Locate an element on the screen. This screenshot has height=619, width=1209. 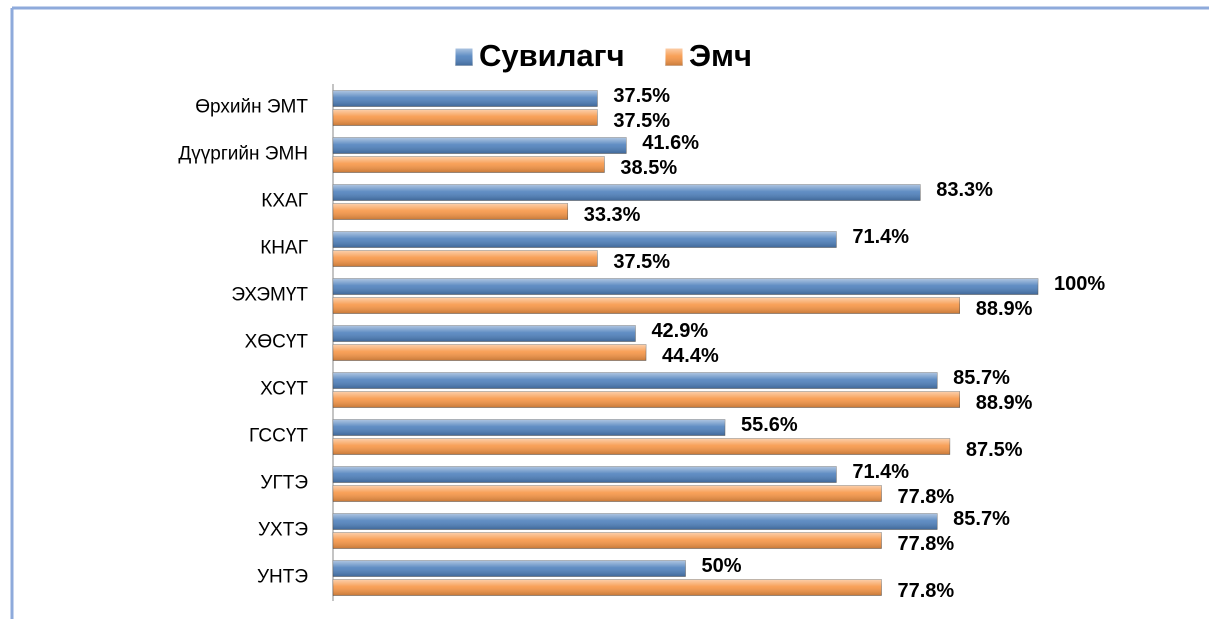
value-label: 41.6% is located at coordinates (670, 143).